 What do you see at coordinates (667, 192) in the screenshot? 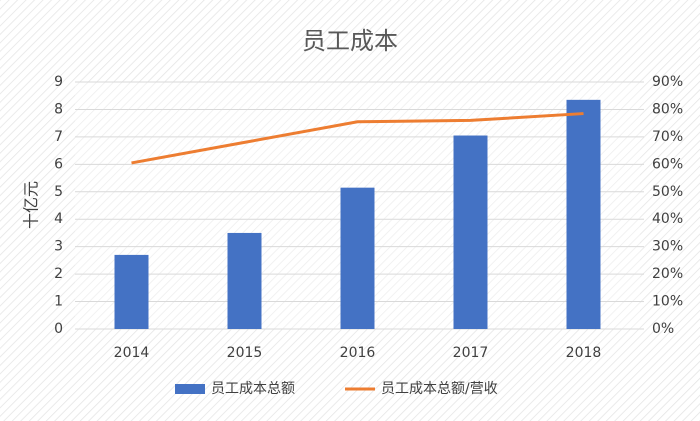
I see `y2-tick-label: 50%` at bounding box center [667, 192].